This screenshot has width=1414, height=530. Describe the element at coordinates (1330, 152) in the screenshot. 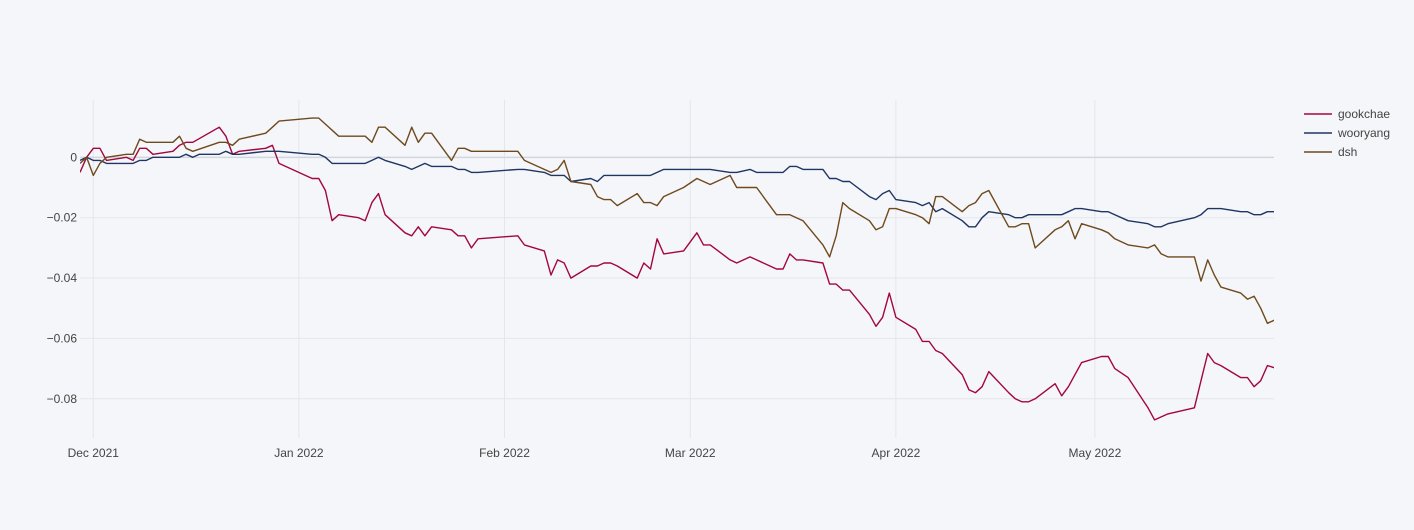

I see `legend-item-dsh: dsh` at that location.